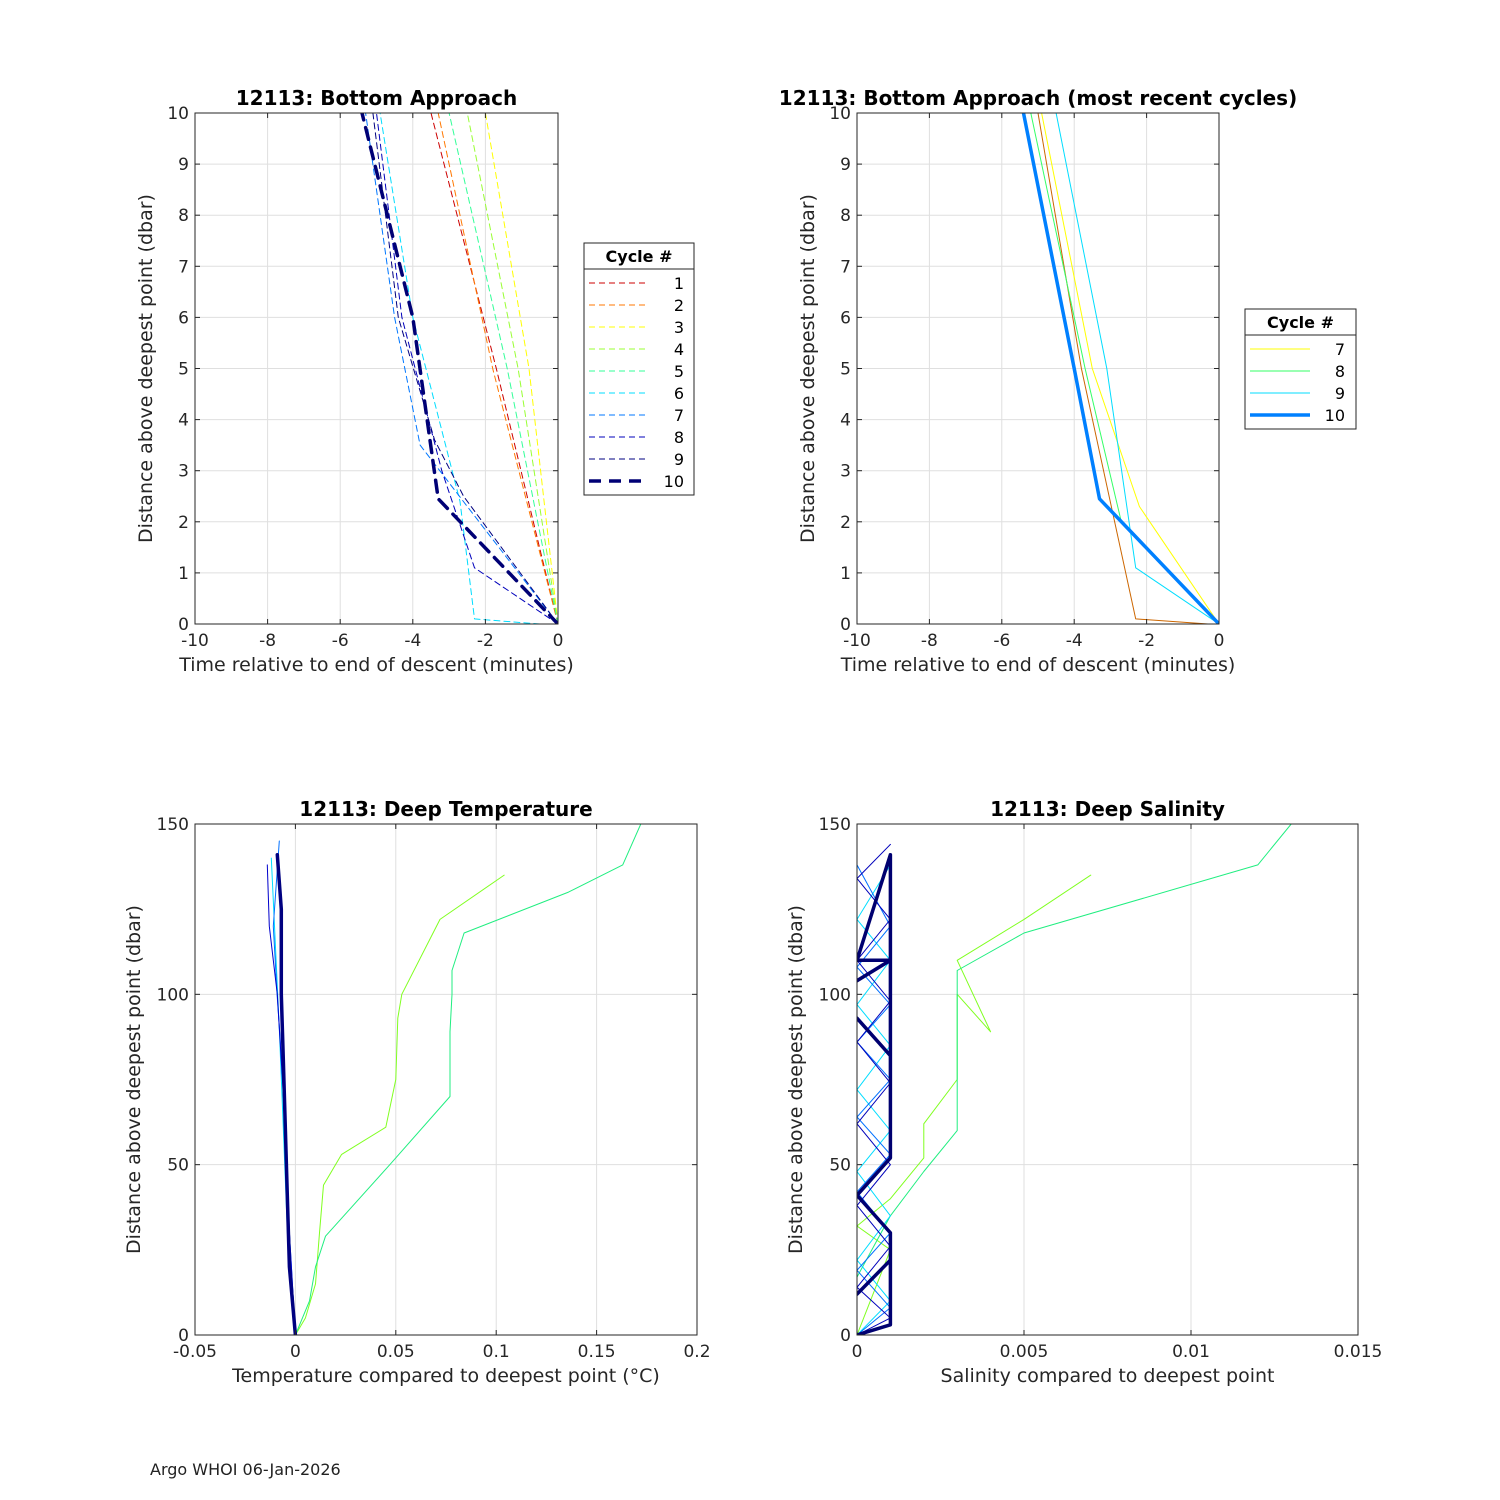  Describe the element at coordinates (496, 1352) in the screenshot. I see `x-tick-label: 0.1` at that location.